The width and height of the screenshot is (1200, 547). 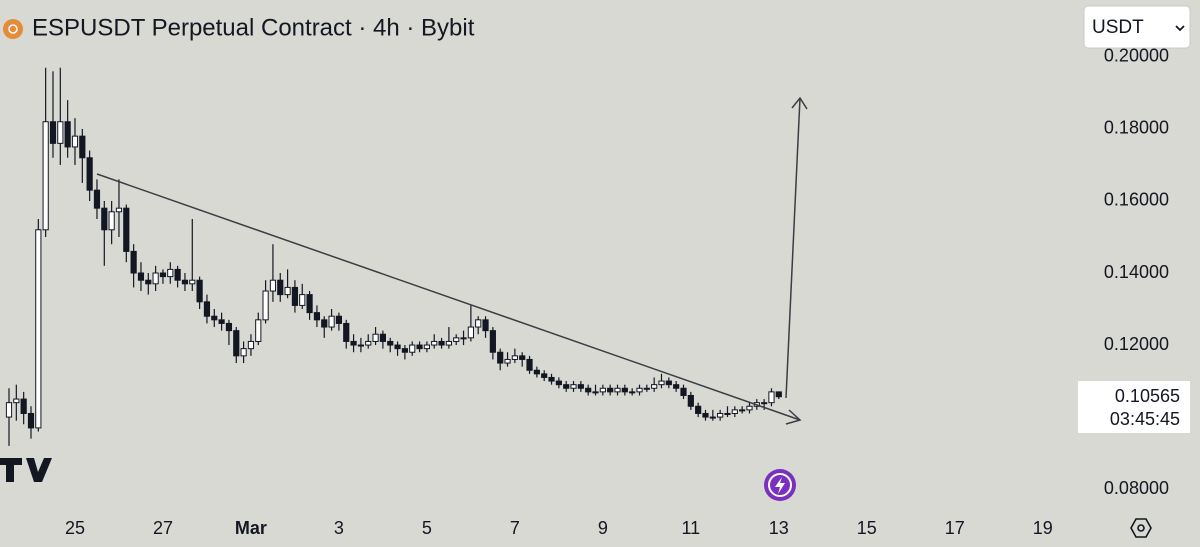 What do you see at coordinates (1118, 27) in the screenshot?
I see `currency-label: USDT` at bounding box center [1118, 27].